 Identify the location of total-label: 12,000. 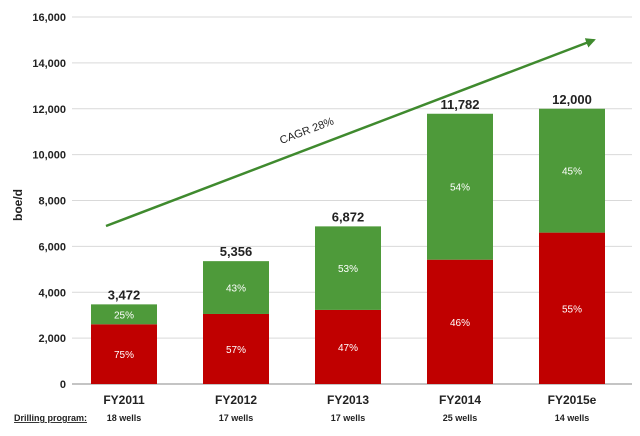
(572, 99).